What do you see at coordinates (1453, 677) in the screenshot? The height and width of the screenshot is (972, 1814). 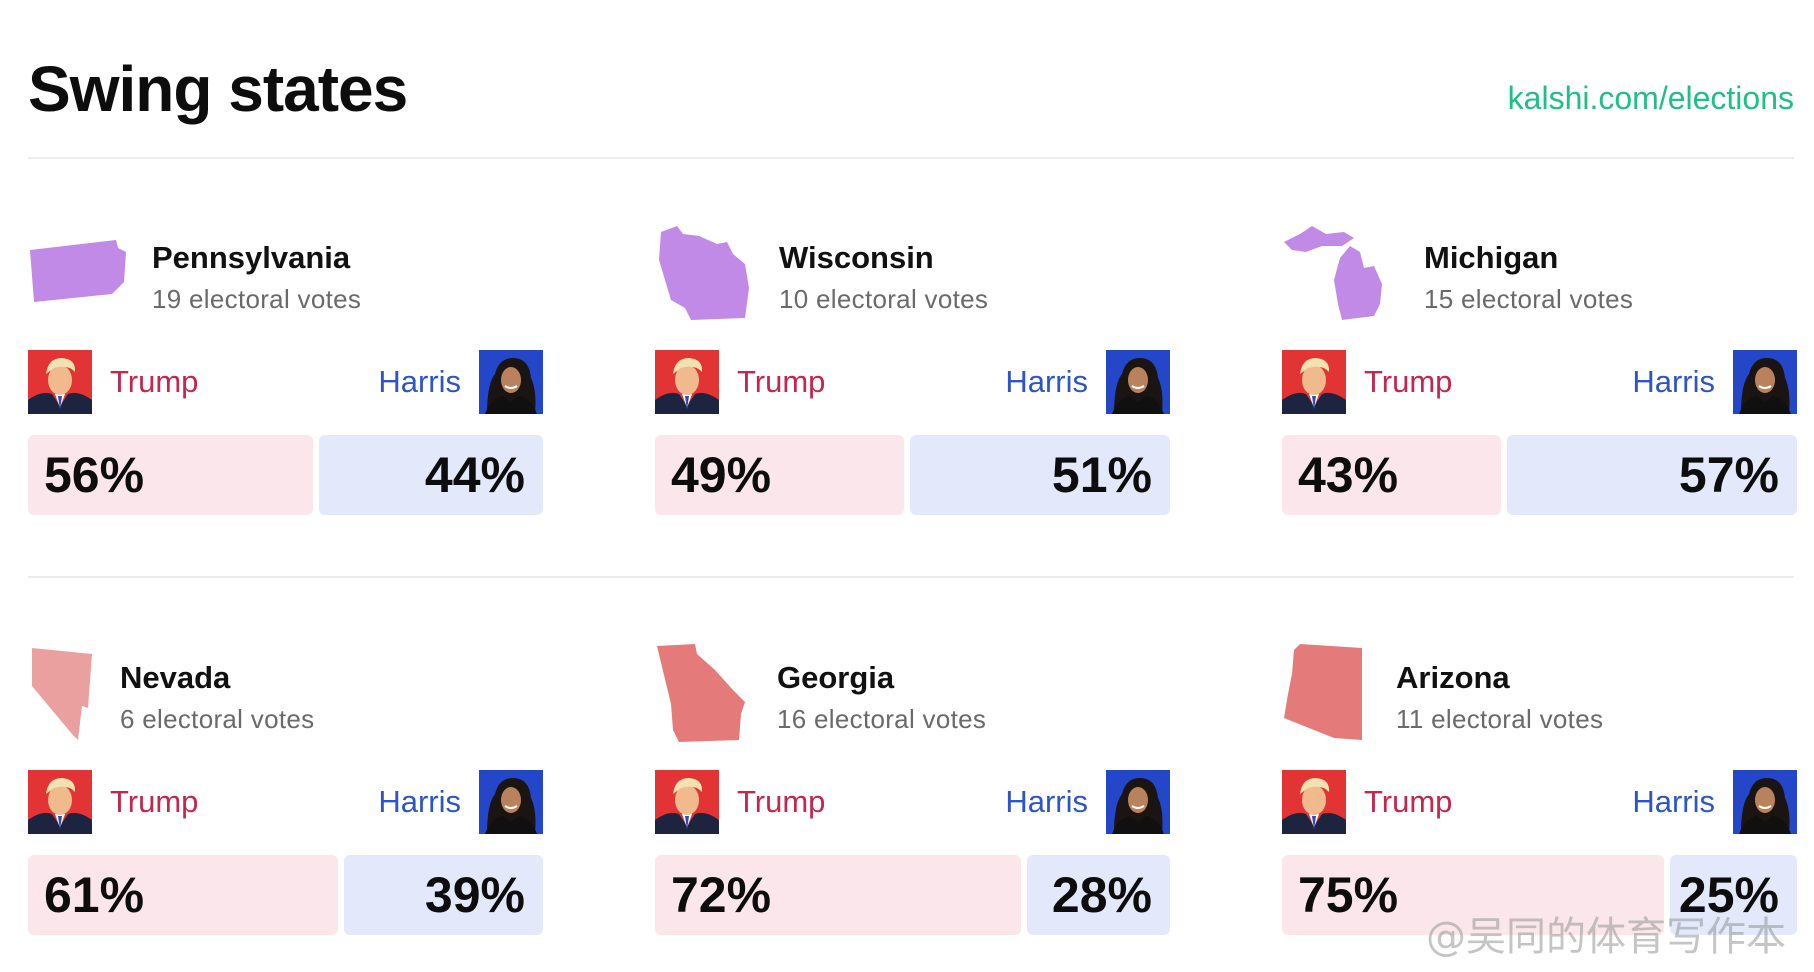 I see `state-name: Arizona` at bounding box center [1453, 677].